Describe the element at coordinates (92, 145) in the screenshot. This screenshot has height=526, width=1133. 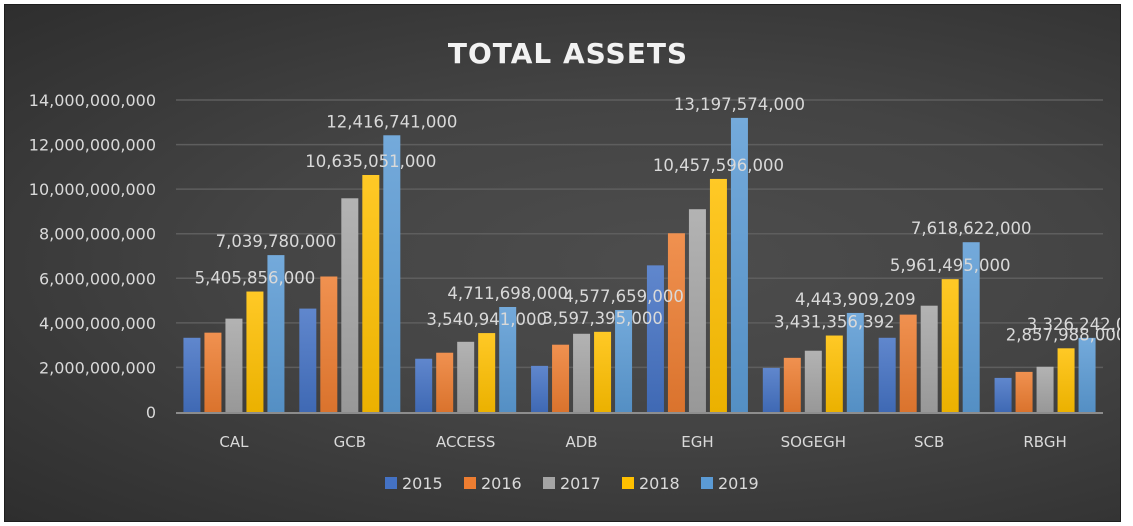
I see `y-tick-label: 12,000,000,000` at that location.